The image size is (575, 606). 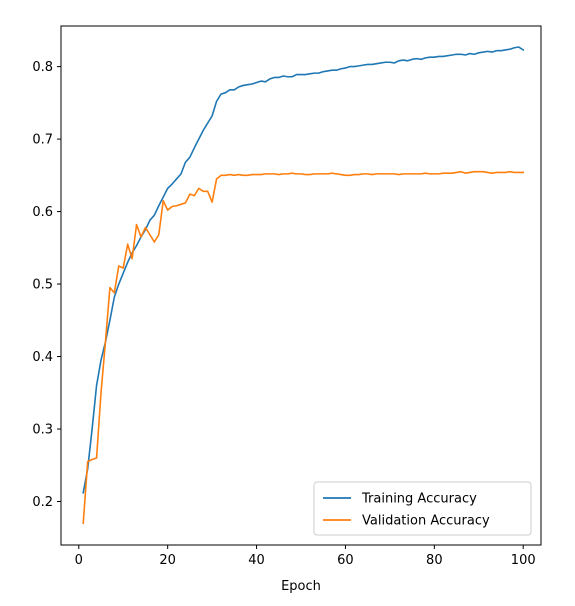 What do you see at coordinates (42, 67) in the screenshot?
I see `y-tick-label: 0.8` at bounding box center [42, 67].